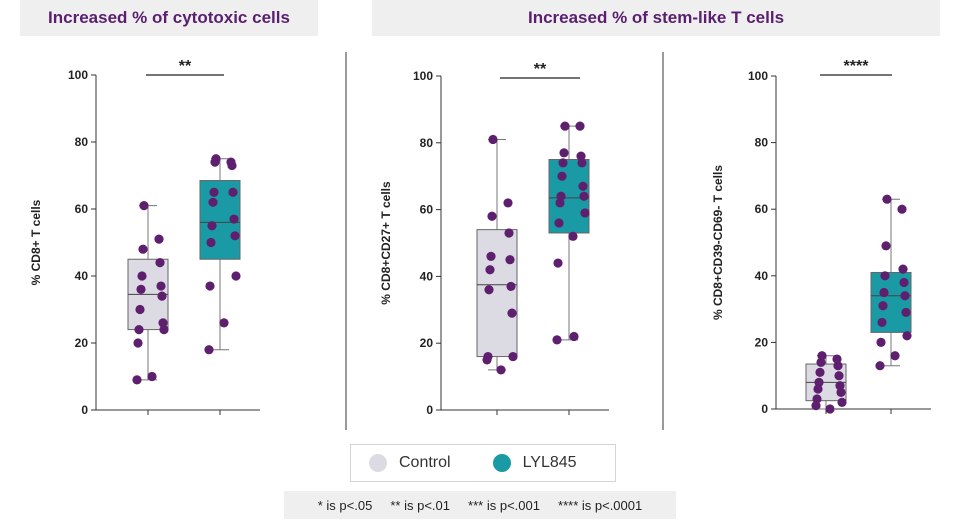 The height and width of the screenshot is (525, 963). What do you see at coordinates (718, 242) in the screenshot?
I see `y-axis-title: % CD8+CD39-CD69- T cells` at bounding box center [718, 242].